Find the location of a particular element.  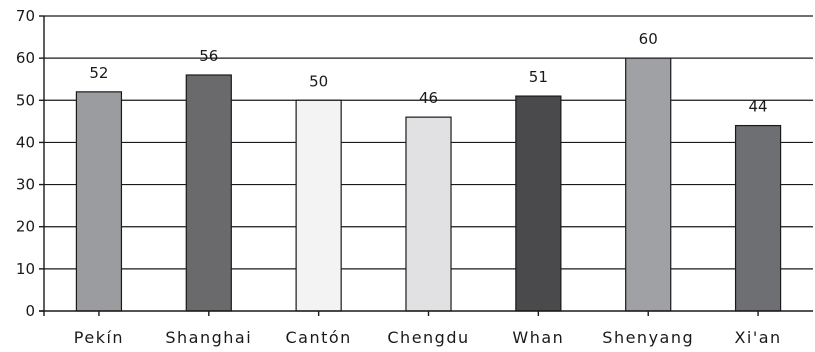

y-axis-ticks: 0 10 20 30 40 50 60 70 is located at coordinates (30, 163).